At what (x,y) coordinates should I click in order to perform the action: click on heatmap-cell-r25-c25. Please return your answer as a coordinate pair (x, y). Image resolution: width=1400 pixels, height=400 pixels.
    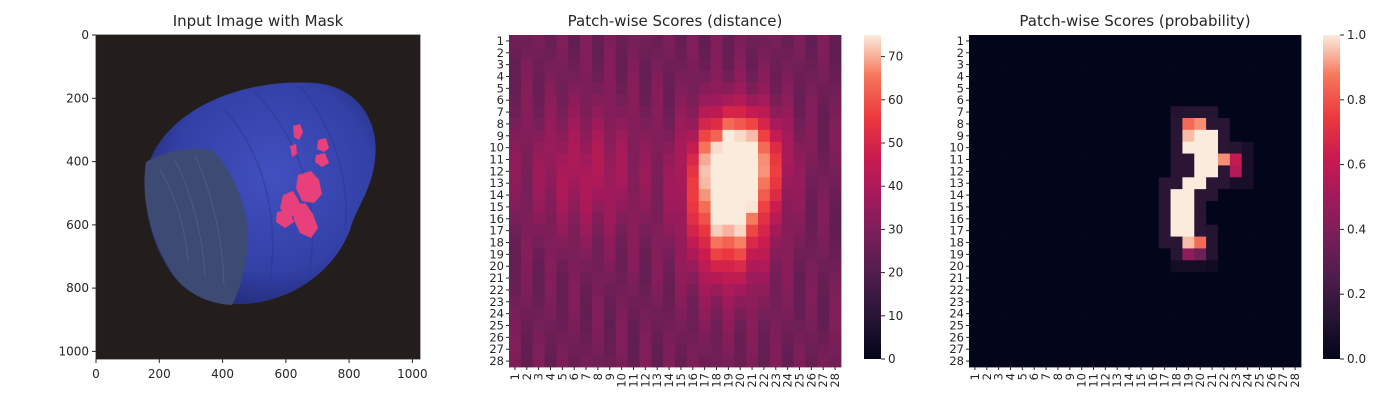
    Looking at the image, I should click on (799, 325).